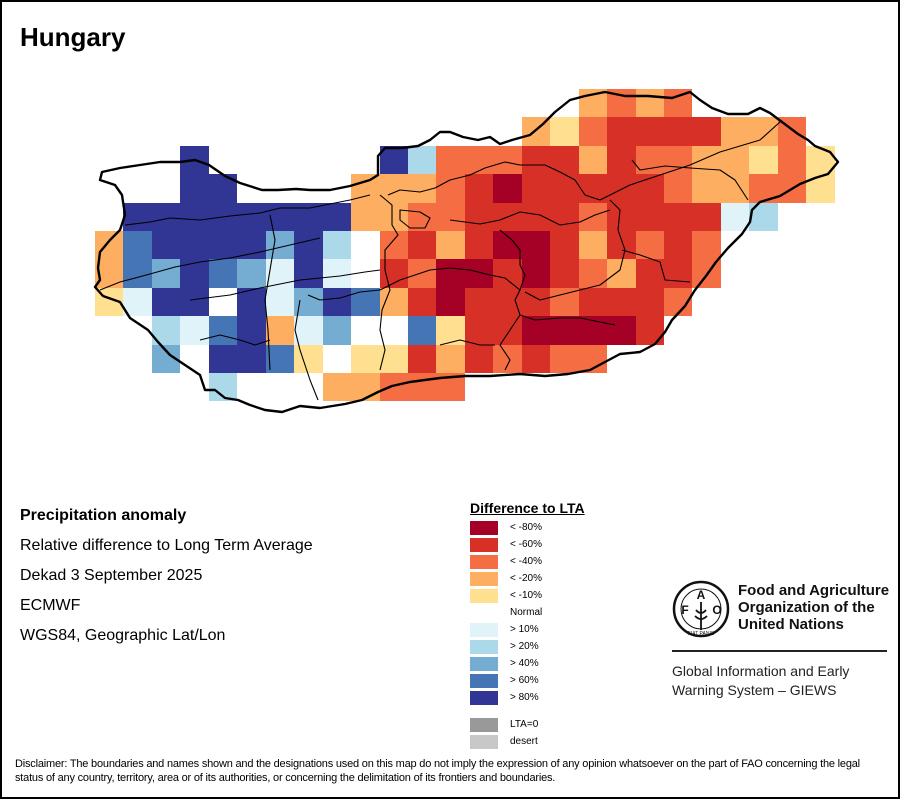 The height and width of the screenshot is (799, 900). Describe the element at coordinates (524, 741) in the screenshot. I see `legend-label: desert` at that location.